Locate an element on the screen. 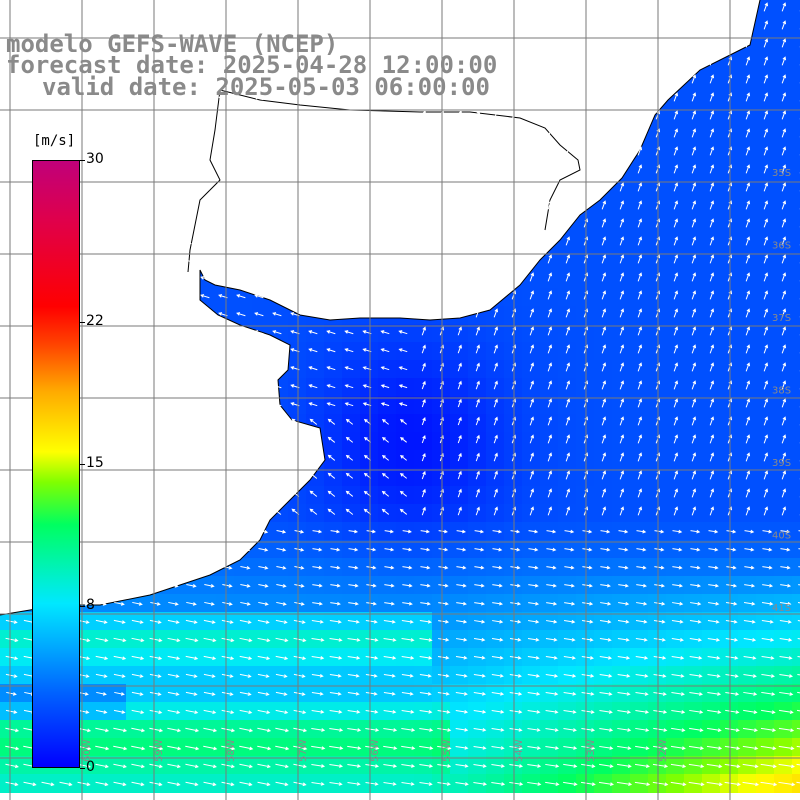  lon-label: 52W is located at coordinates (663, 750).